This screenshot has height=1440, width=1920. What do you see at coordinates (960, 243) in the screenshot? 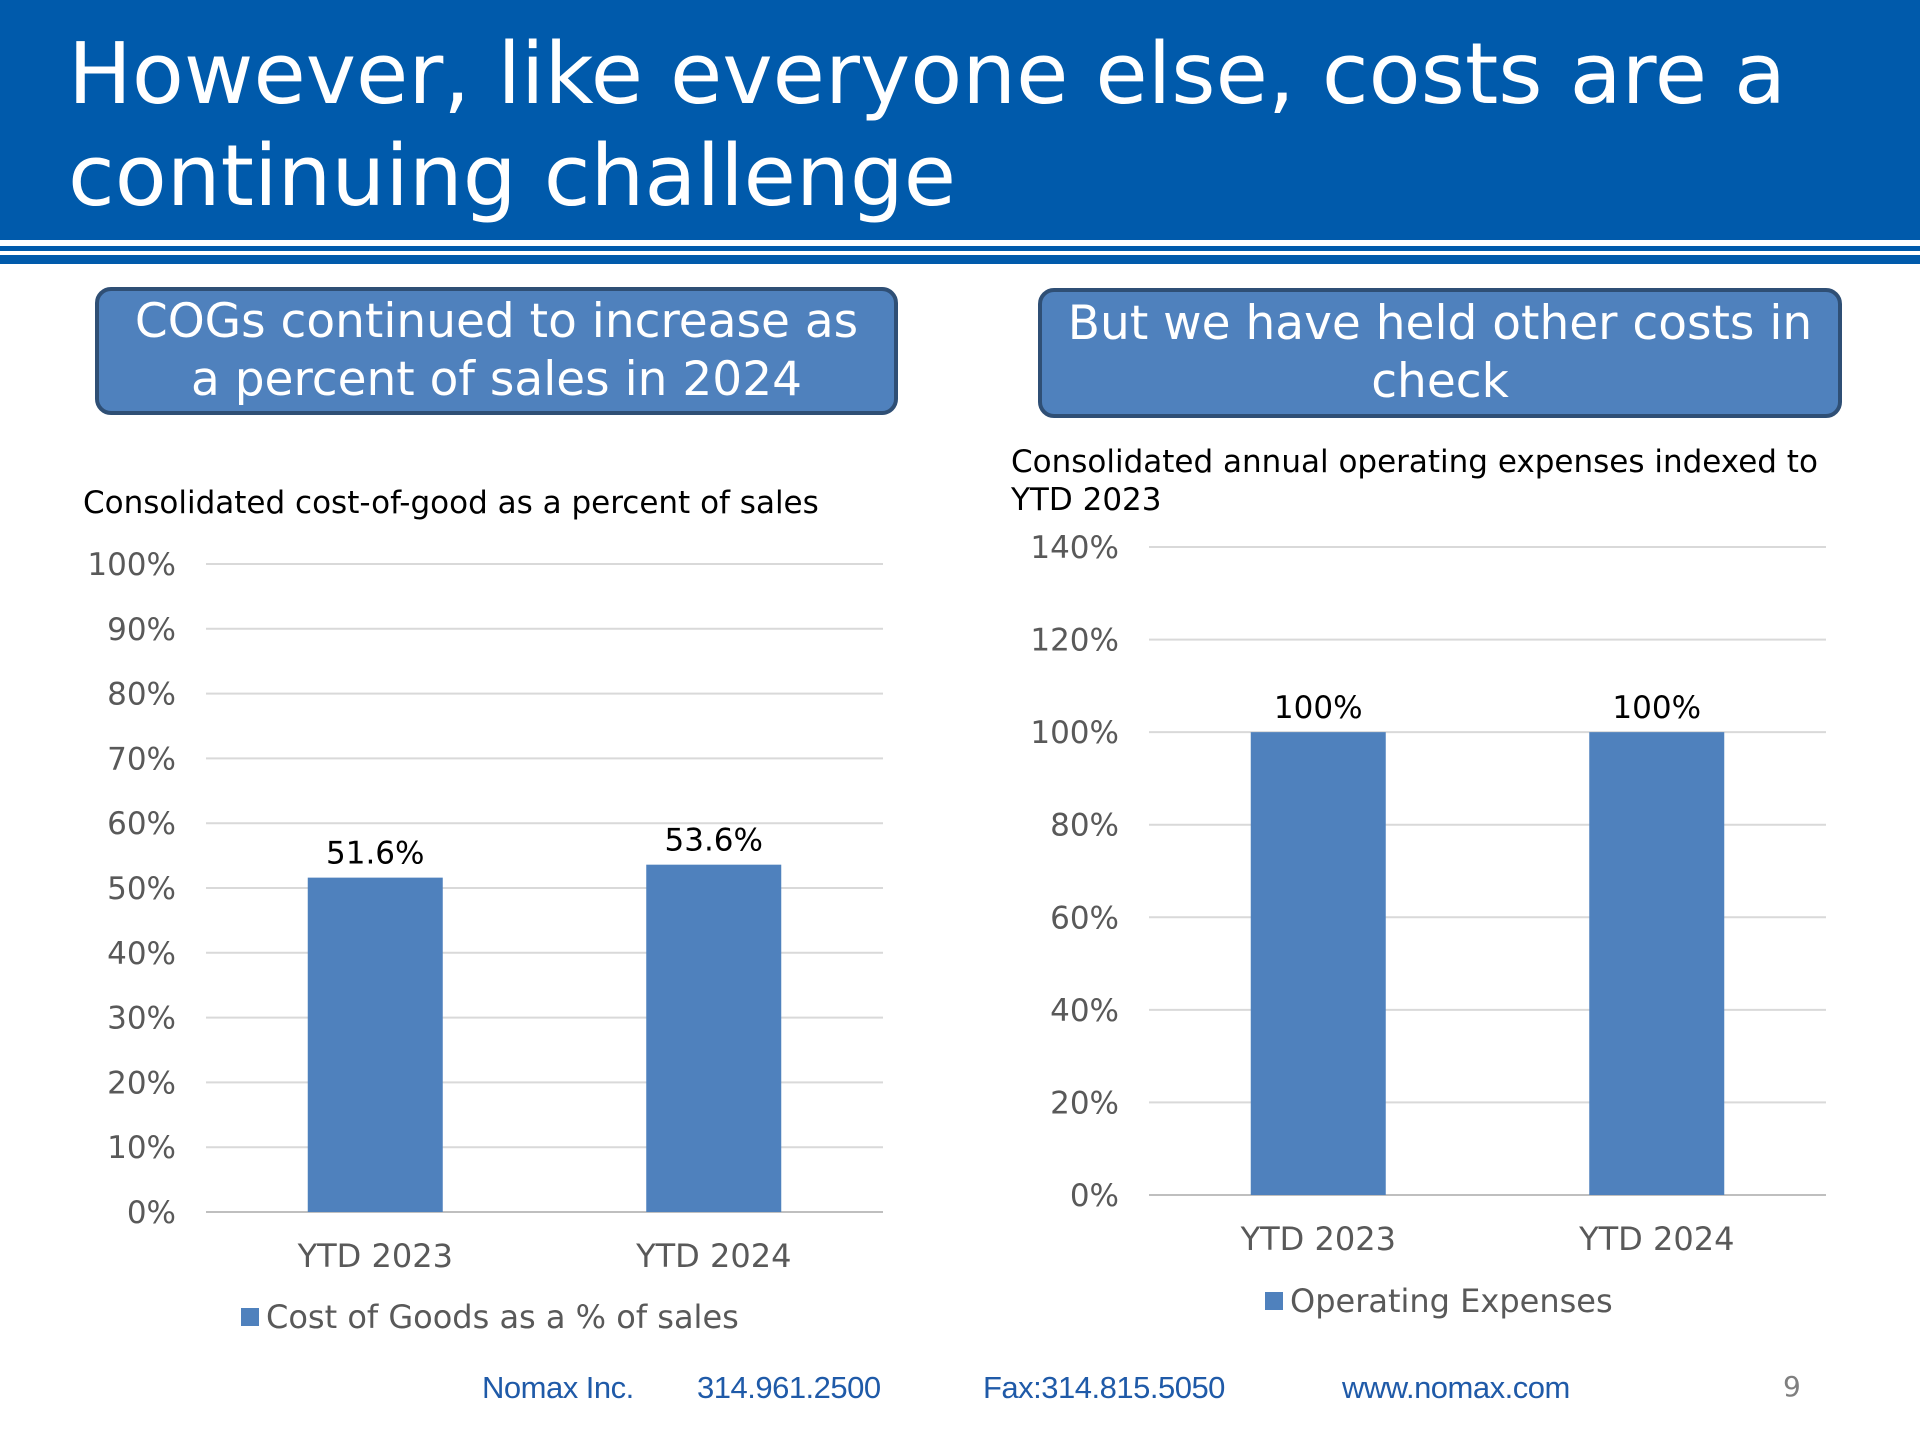
I see `header-divider-white` at bounding box center [960, 243].